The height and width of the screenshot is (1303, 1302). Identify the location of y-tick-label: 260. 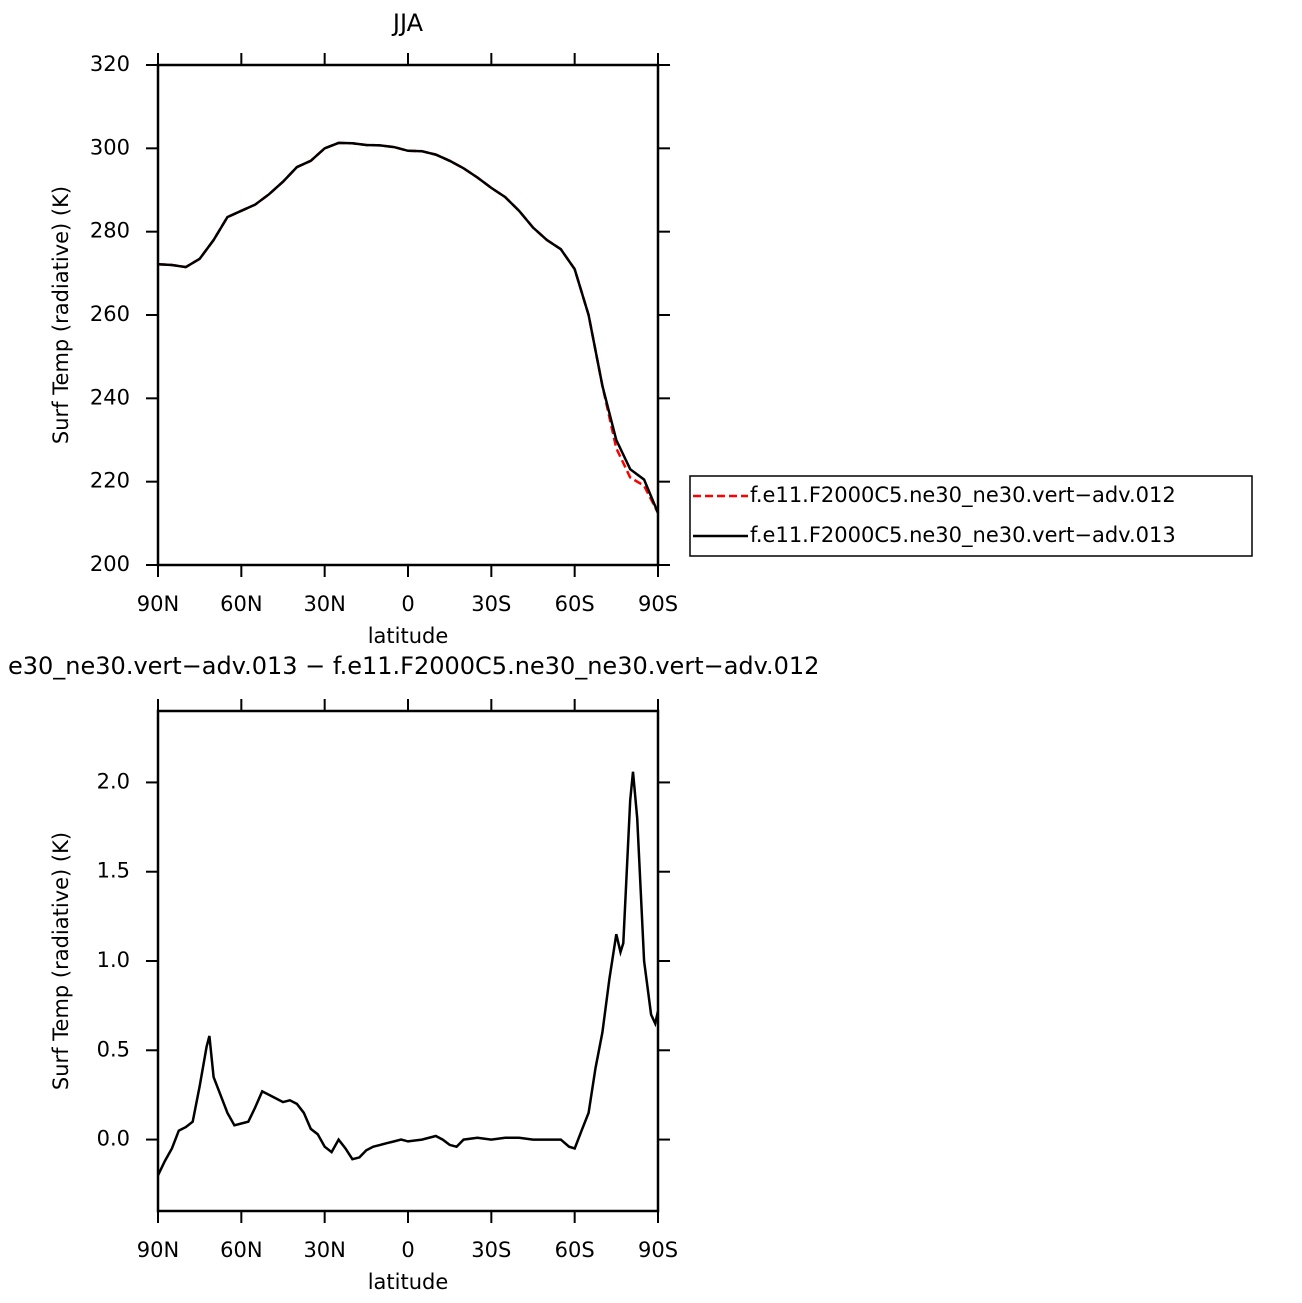
(110, 314).